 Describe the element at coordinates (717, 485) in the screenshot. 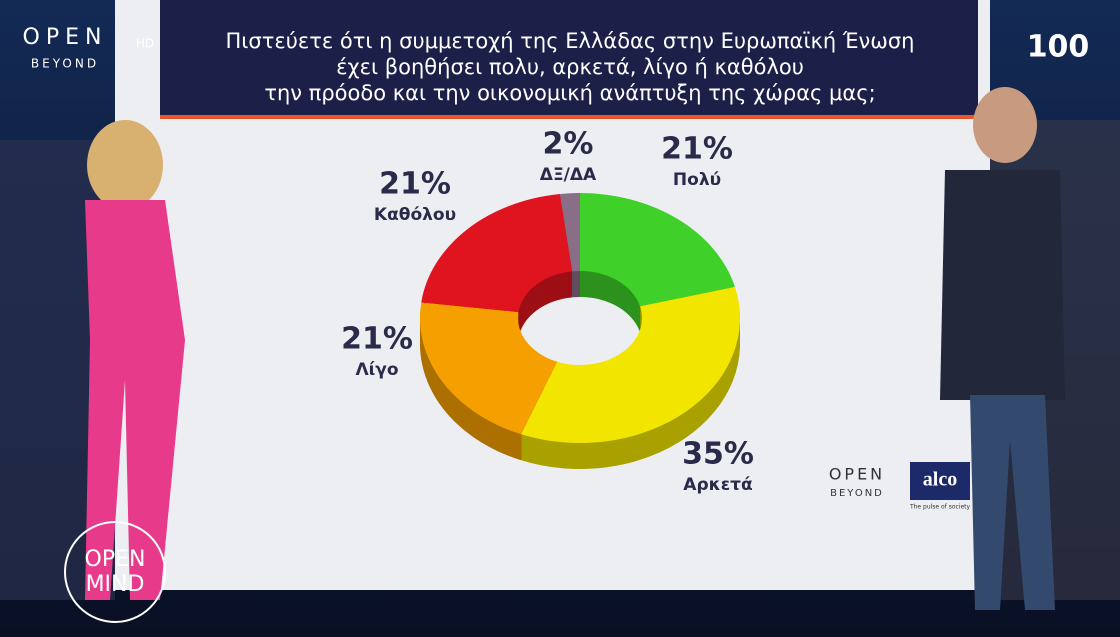

I see `category-label: Αρκετά` at that location.